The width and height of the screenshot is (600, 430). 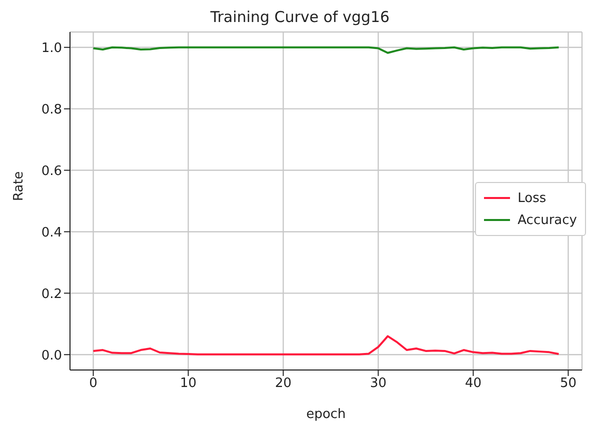 I want to click on x-tick-label: 10, so click(x=188, y=384).